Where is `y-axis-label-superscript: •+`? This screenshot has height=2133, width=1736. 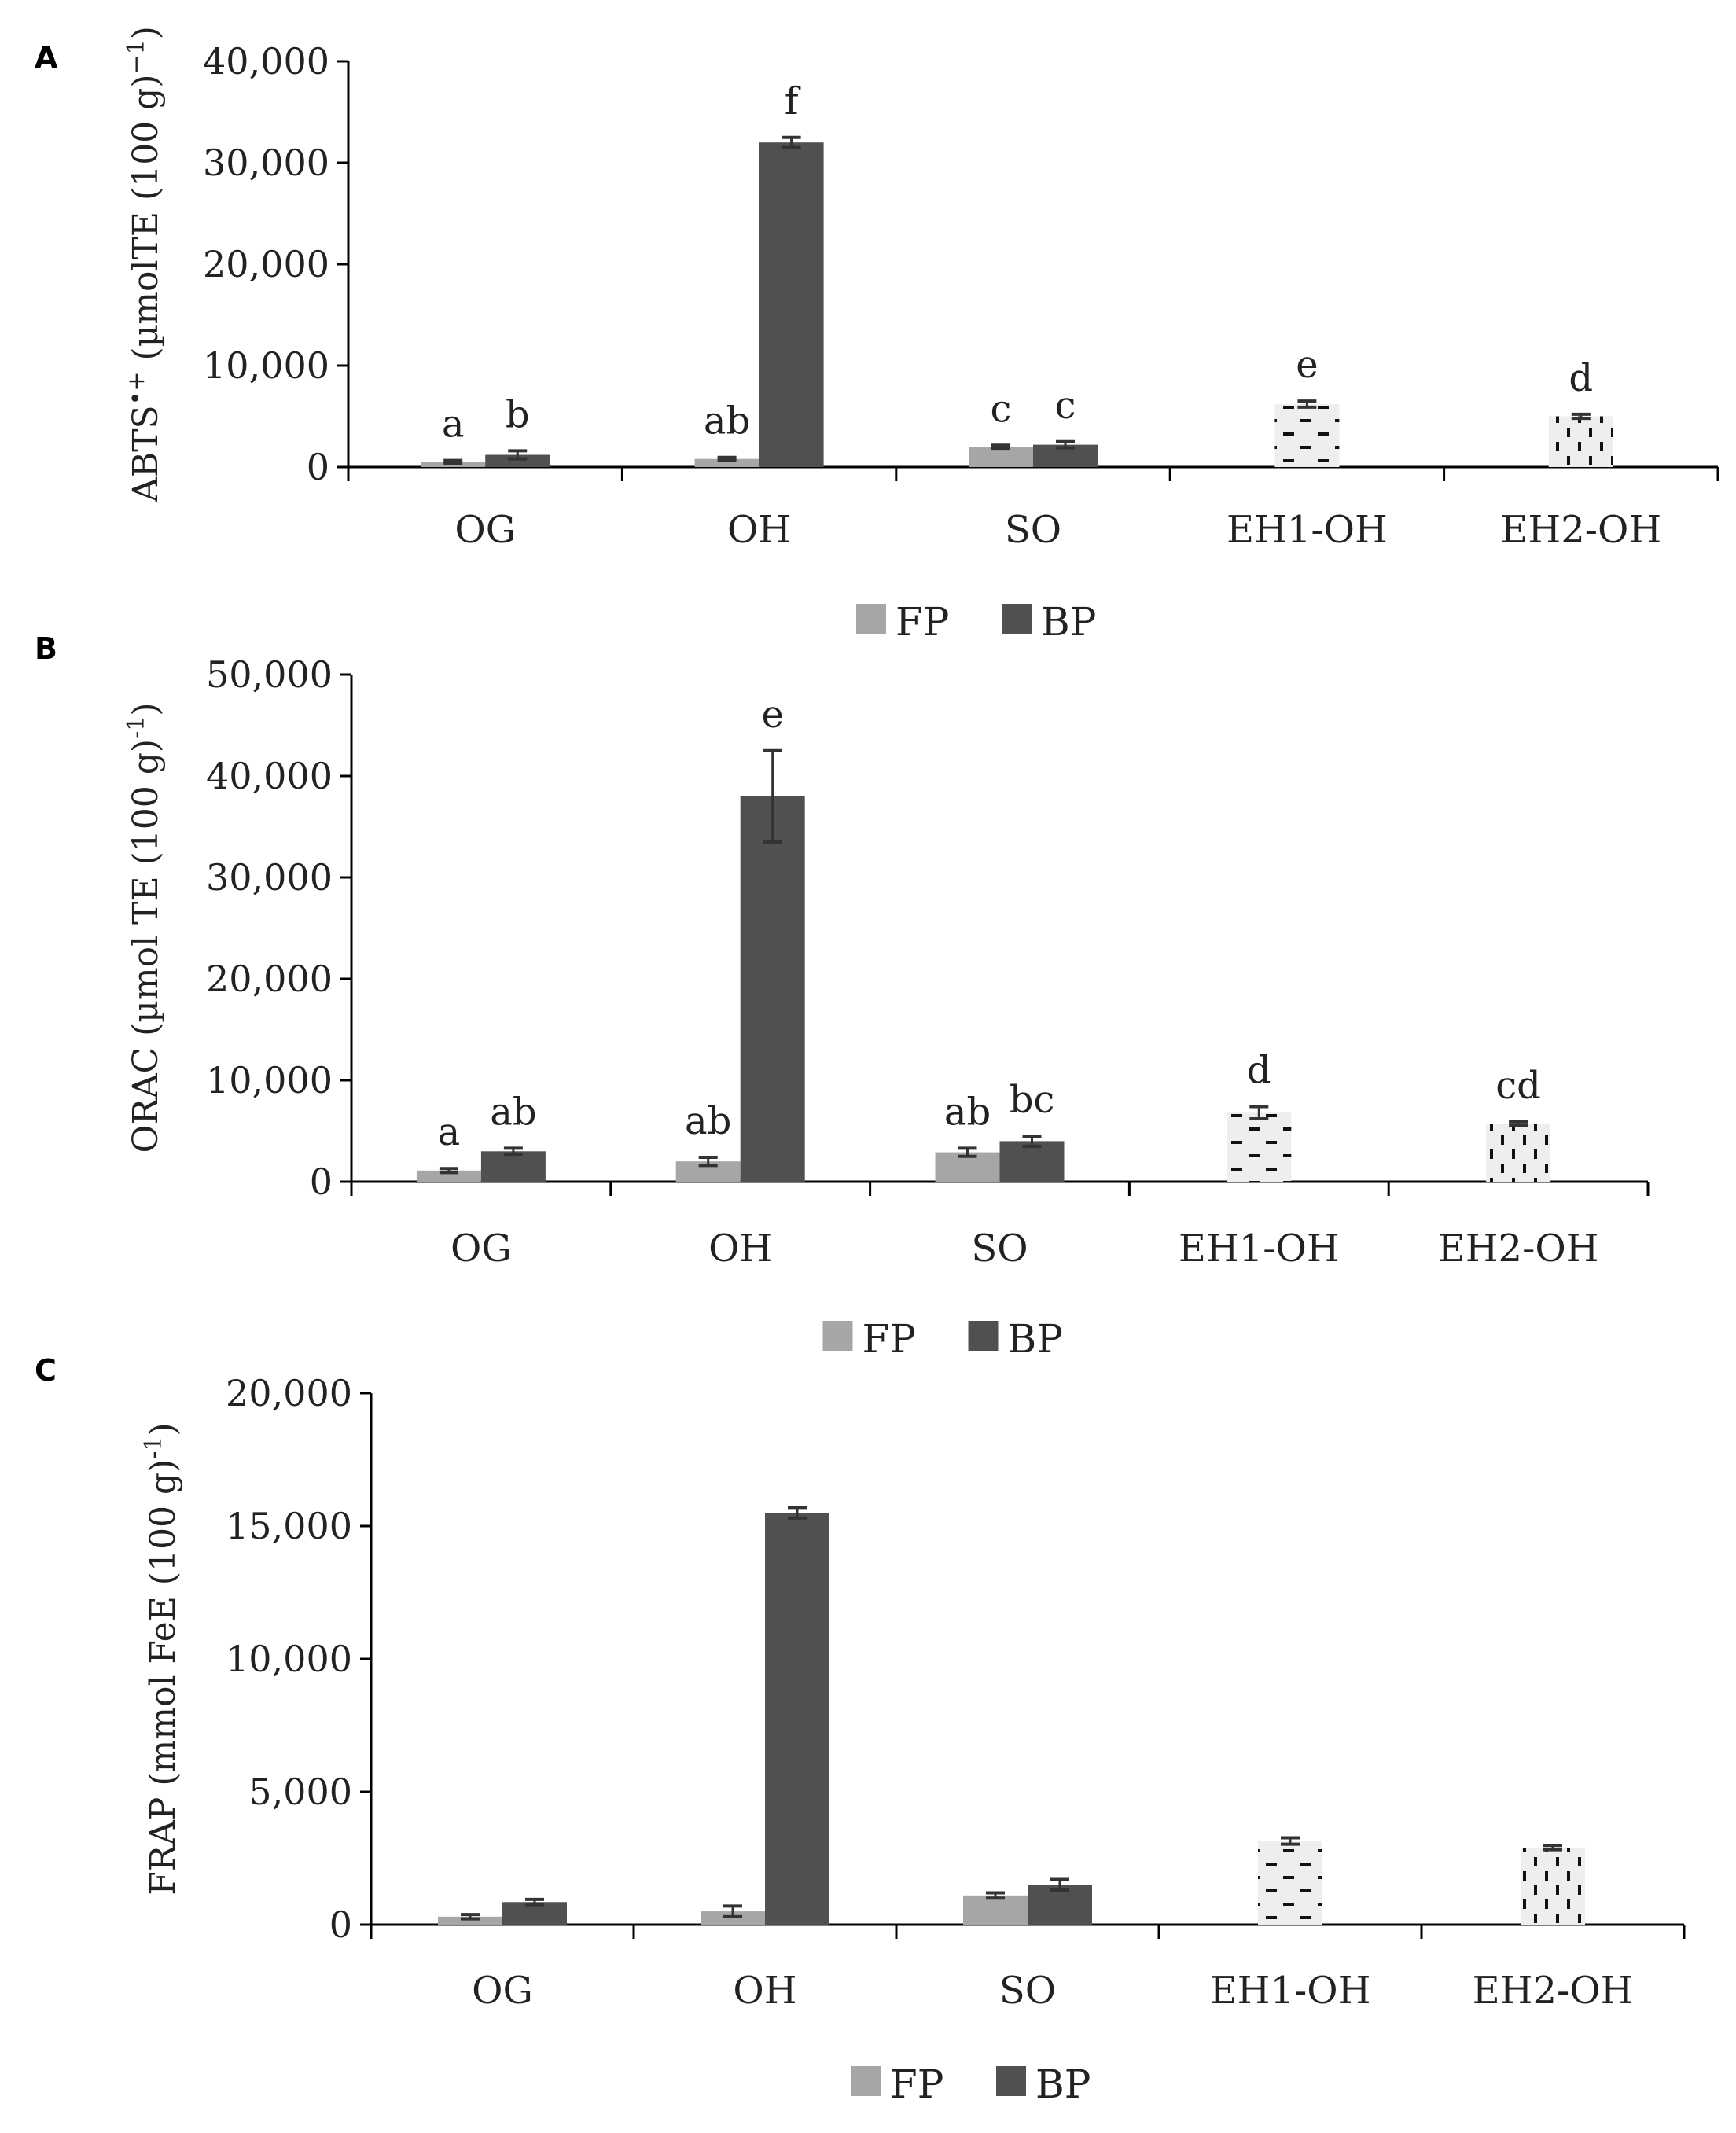
y-axis-label-superscript: •+ is located at coordinates (137, 388).